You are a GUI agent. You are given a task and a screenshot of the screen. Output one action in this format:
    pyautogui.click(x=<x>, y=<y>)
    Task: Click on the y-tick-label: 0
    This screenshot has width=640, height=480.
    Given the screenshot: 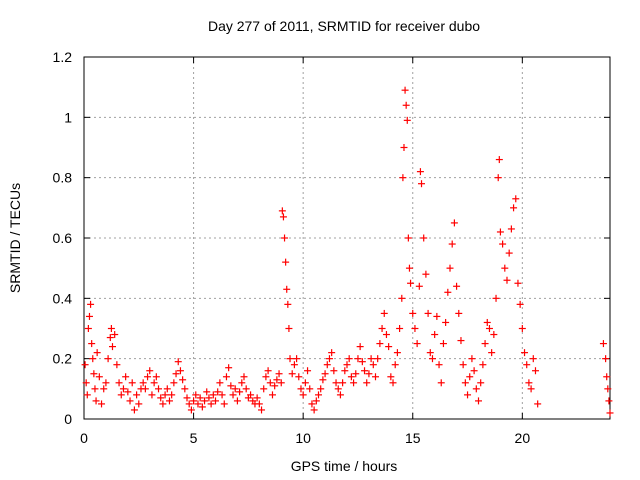 What is the action you would take?
    pyautogui.click(x=68, y=419)
    